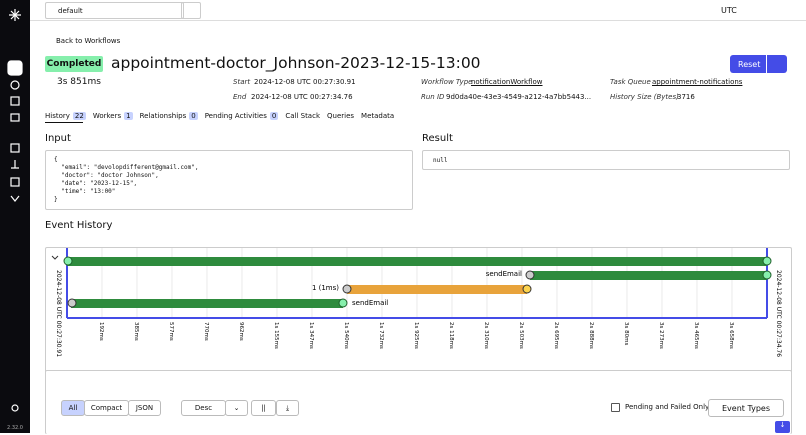 The width and height of the screenshot is (806, 435). Describe the element at coordinates (242, 82) in the screenshot. I see `start-label: Start` at that location.